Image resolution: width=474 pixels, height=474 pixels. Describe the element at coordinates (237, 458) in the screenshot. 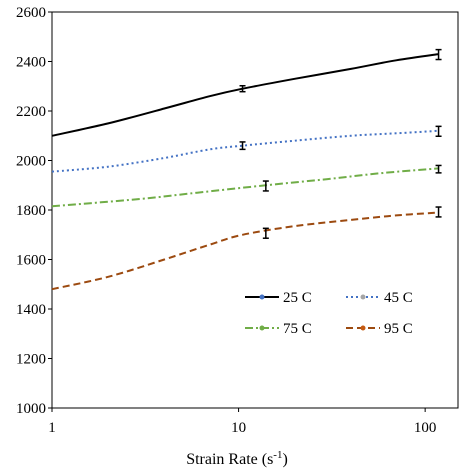

I see `x-axis-title: Strain Rate (s-1)` at that location.